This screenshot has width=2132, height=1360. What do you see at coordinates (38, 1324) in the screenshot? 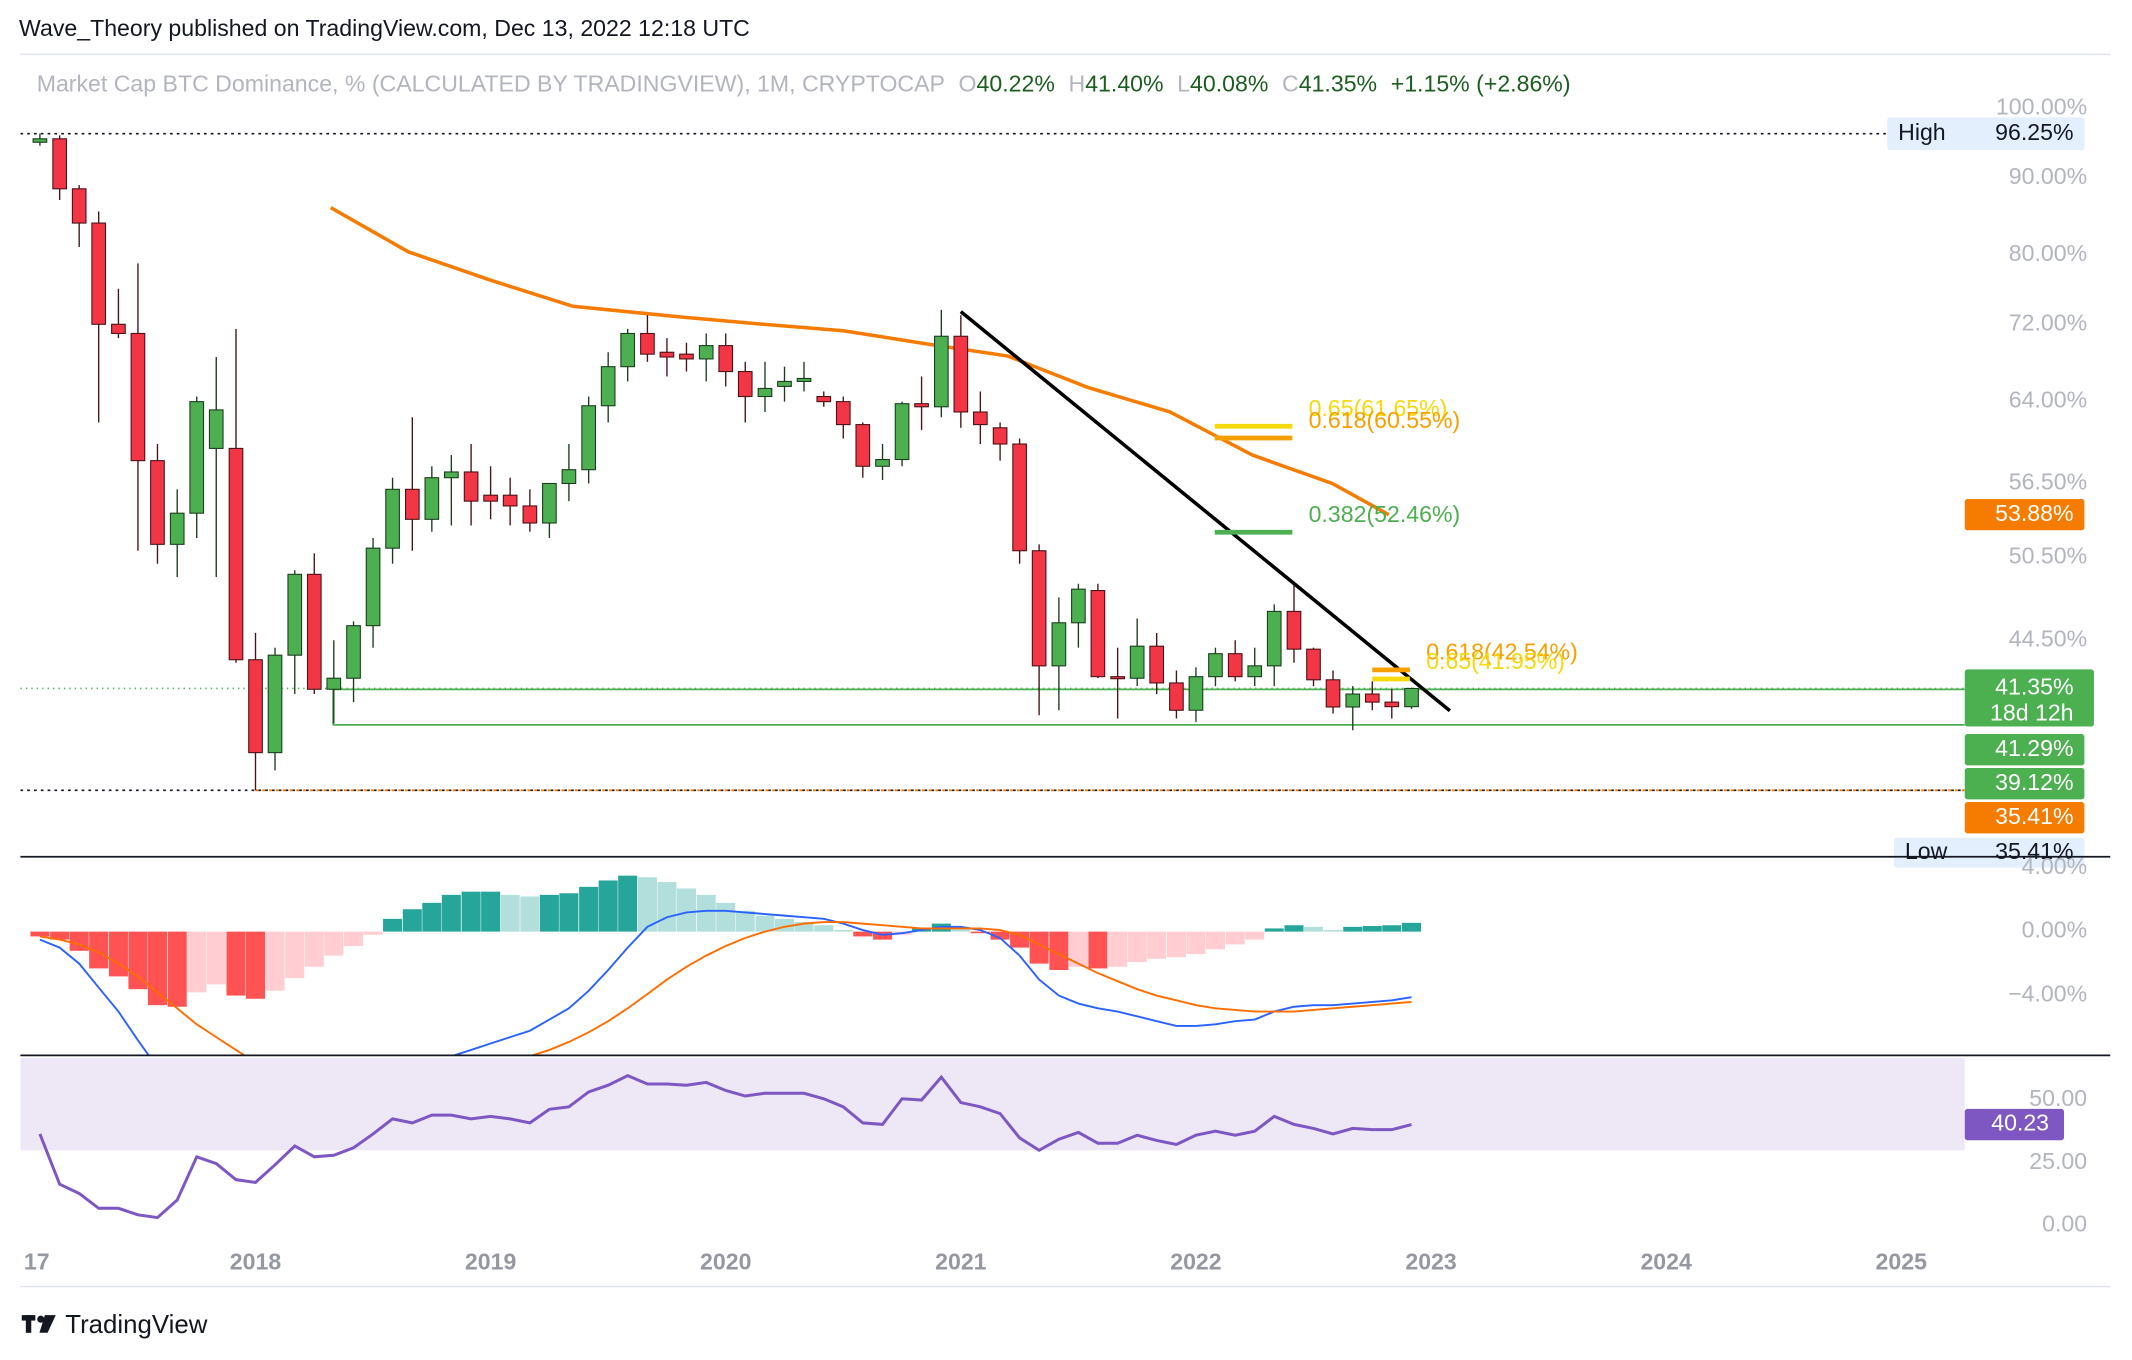
I see `footer-logo` at bounding box center [38, 1324].